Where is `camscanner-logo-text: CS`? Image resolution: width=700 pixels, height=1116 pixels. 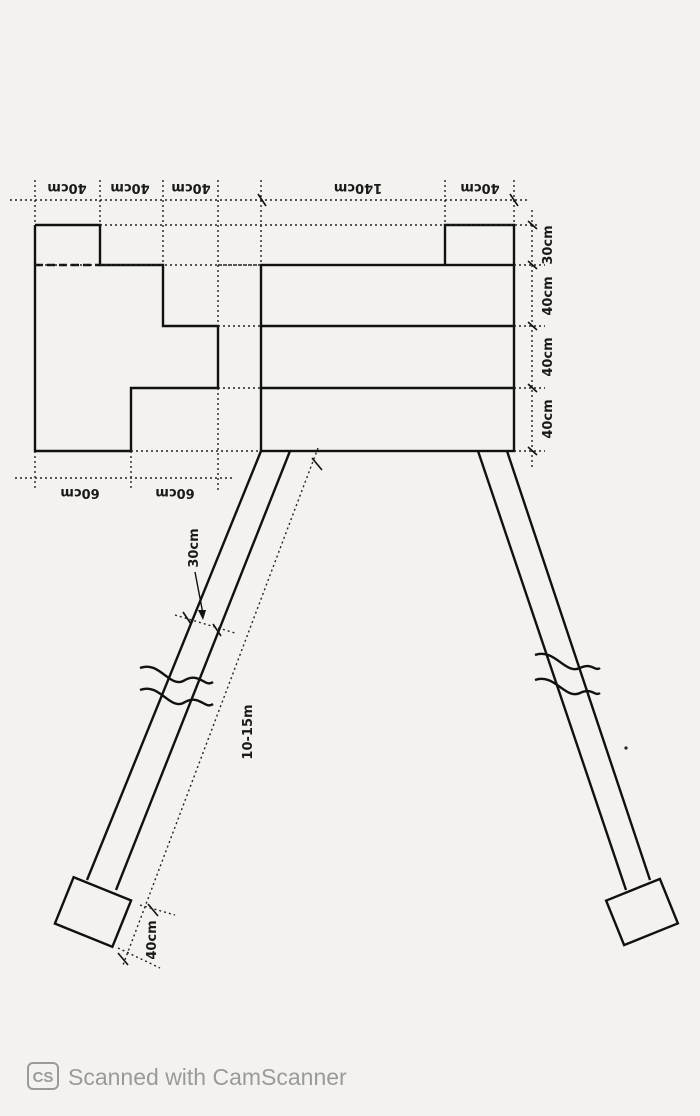 camscanner-logo-text: CS is located at coordinates (43, 1077).